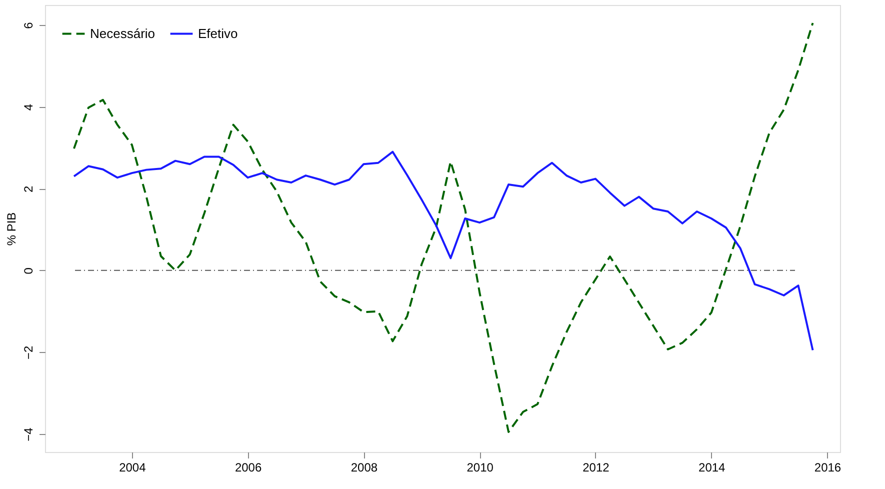 This screenshot has width=885, height=489. Describe the element at coordinates (218, 33) in the screenshot. I see `legend-label: Efetivo` at that location.